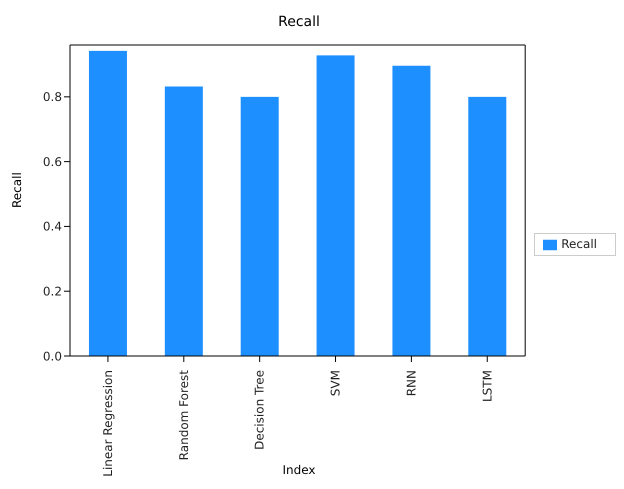 This screenshot has width=624, height=489. I want to click on x-tick-label: SVM, so click(335, 383).